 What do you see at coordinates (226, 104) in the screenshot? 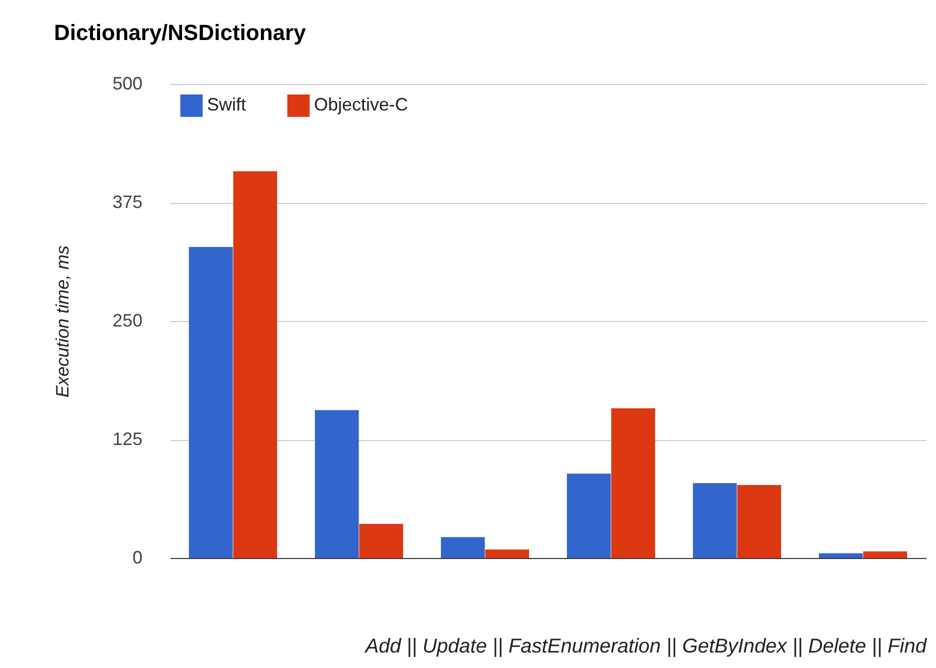
I see `legend-label: Swift` at bounding box center [226, 104].